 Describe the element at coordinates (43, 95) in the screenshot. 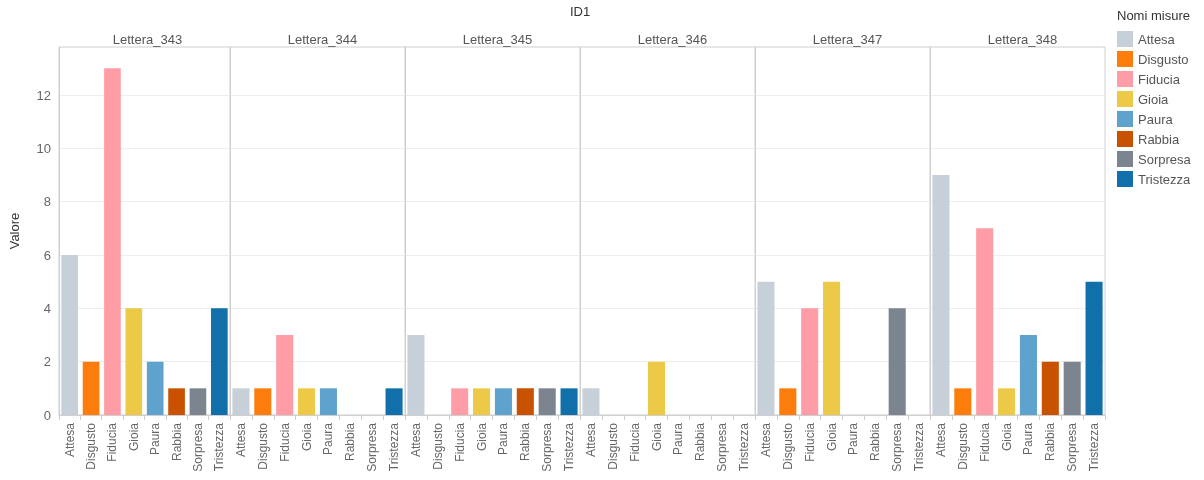

I see `y-tick-label: 12` at that location.